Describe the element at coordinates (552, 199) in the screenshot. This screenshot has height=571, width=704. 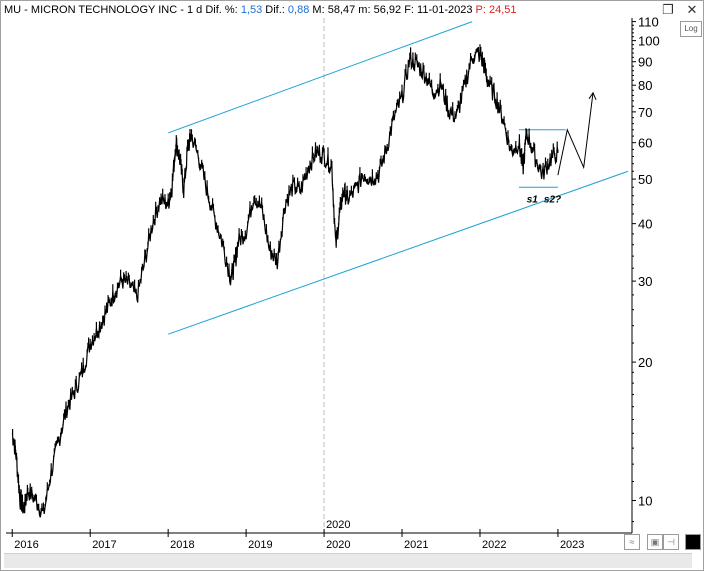
I see `support-label-s2: s2?` at that location.